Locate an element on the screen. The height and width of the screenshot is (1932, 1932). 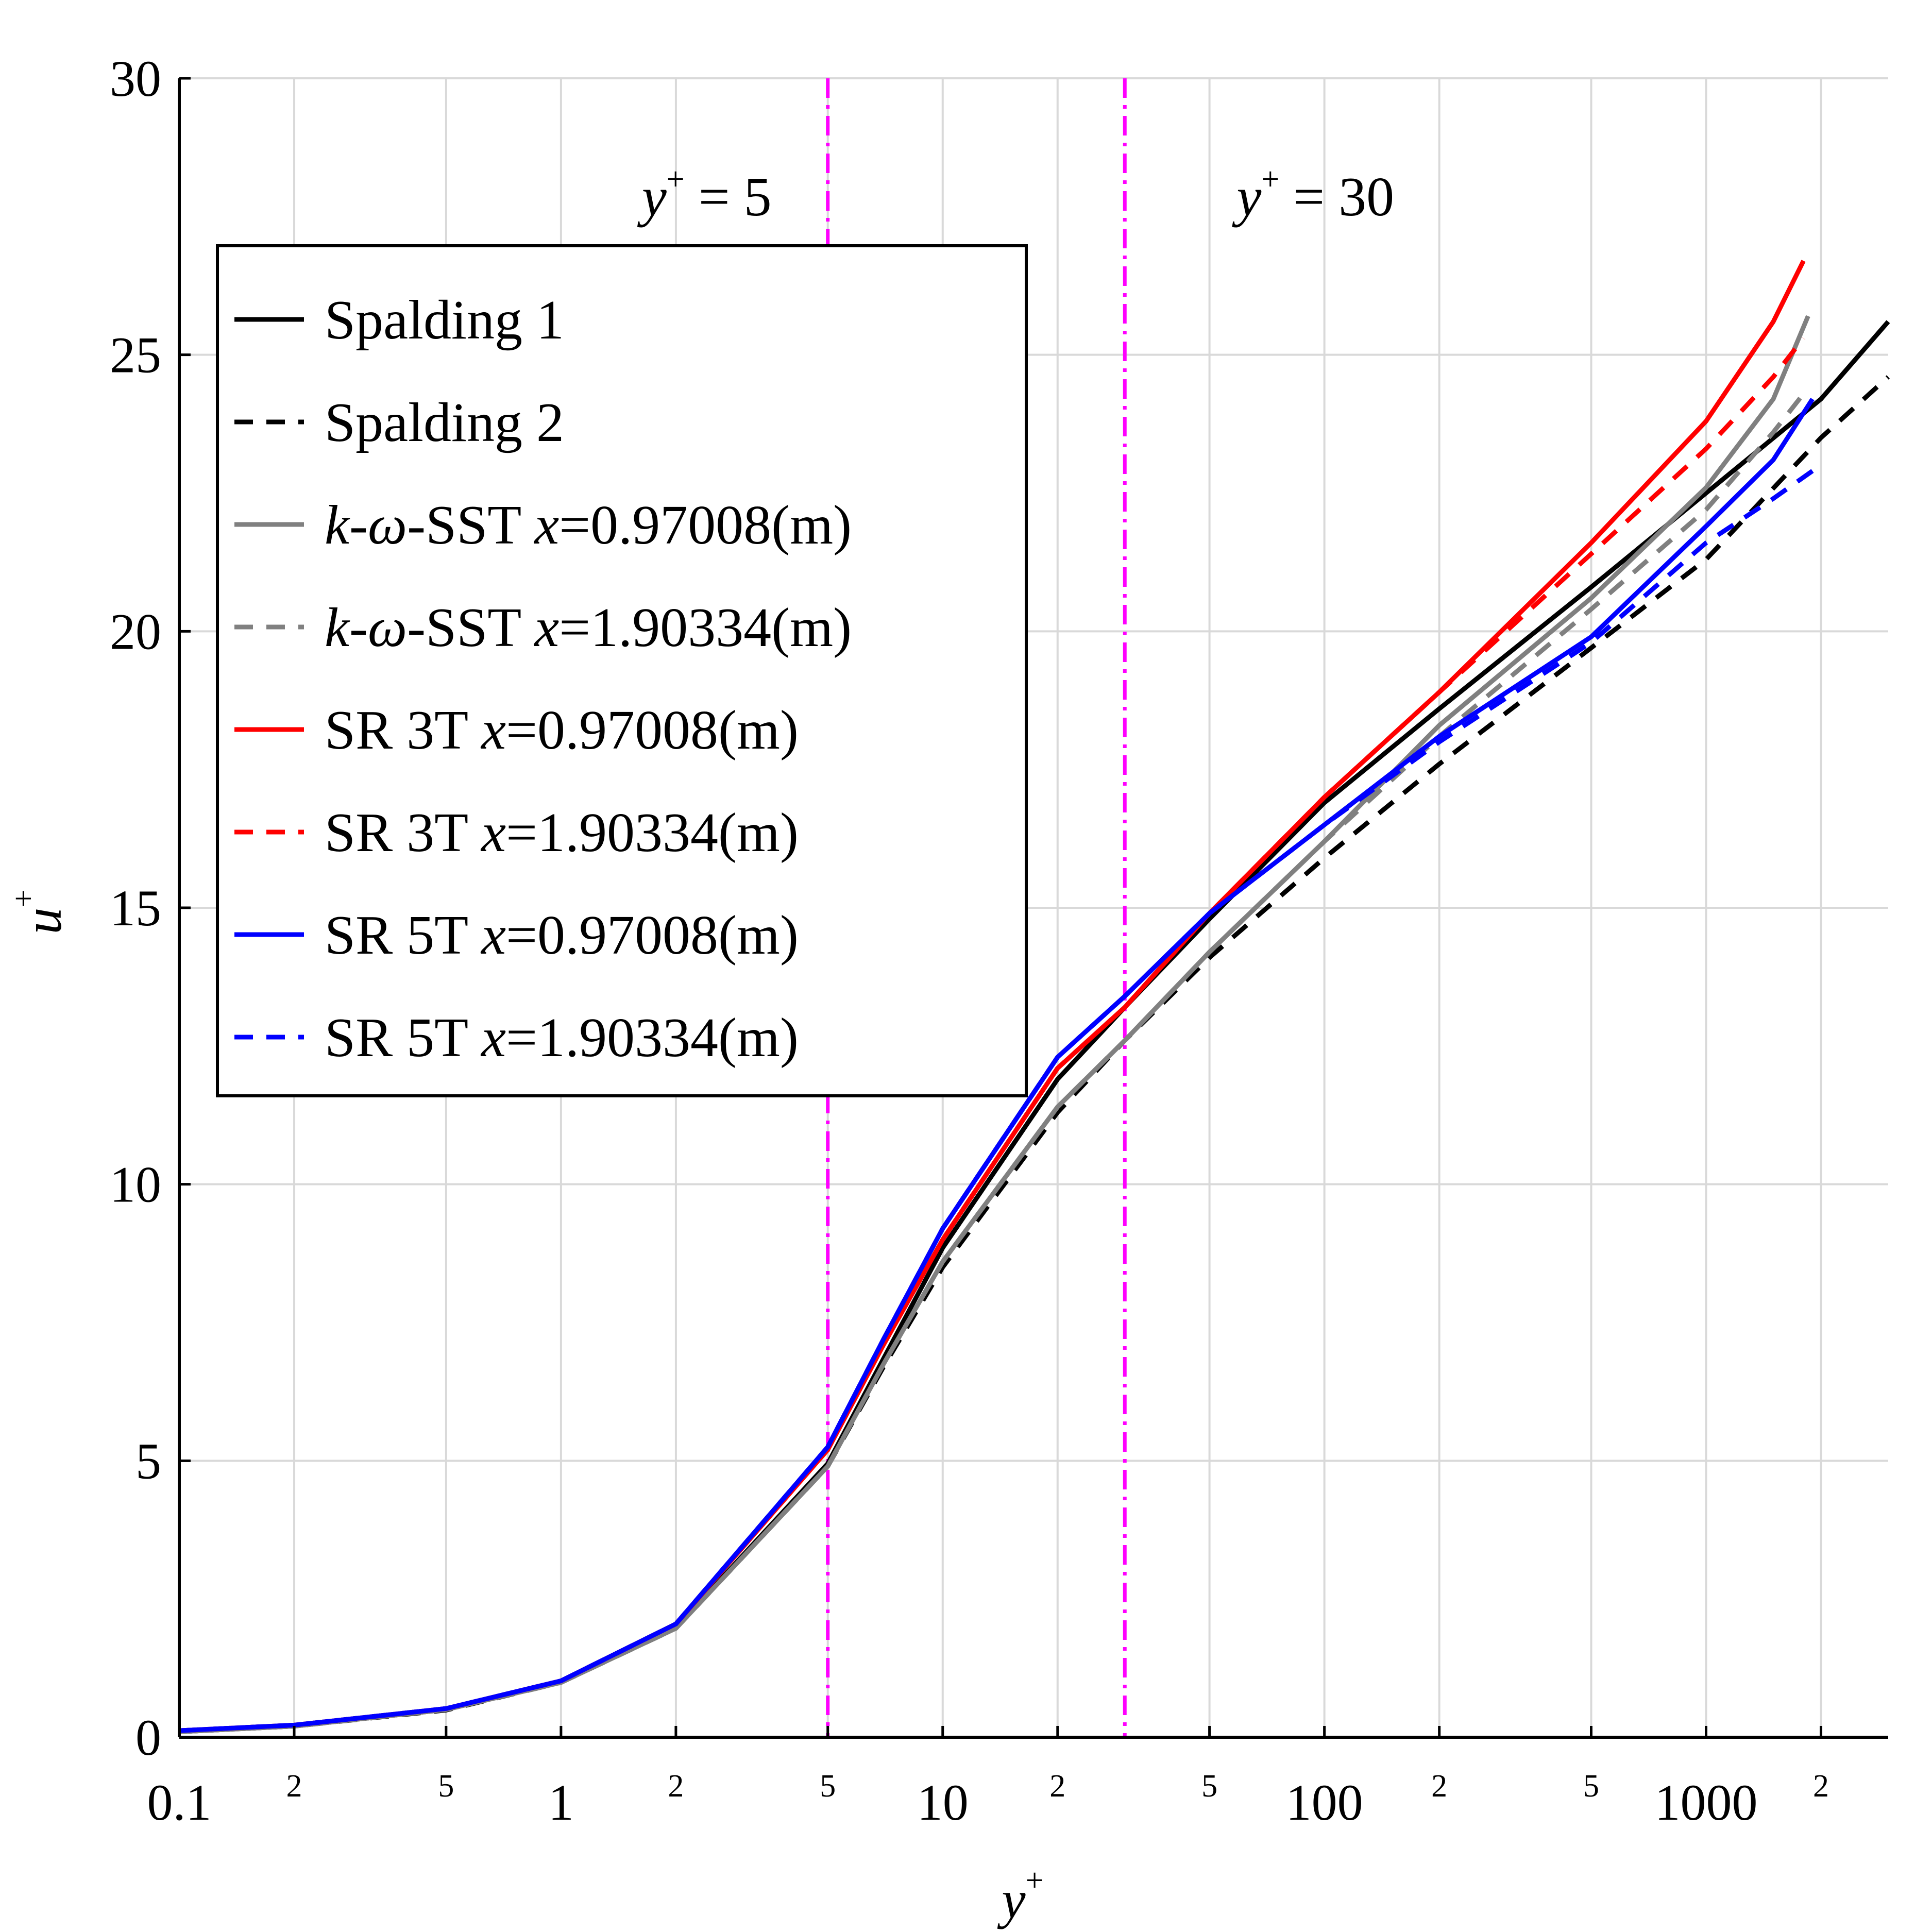
y-tick-label: 25 is located at coordinates (135, 355).